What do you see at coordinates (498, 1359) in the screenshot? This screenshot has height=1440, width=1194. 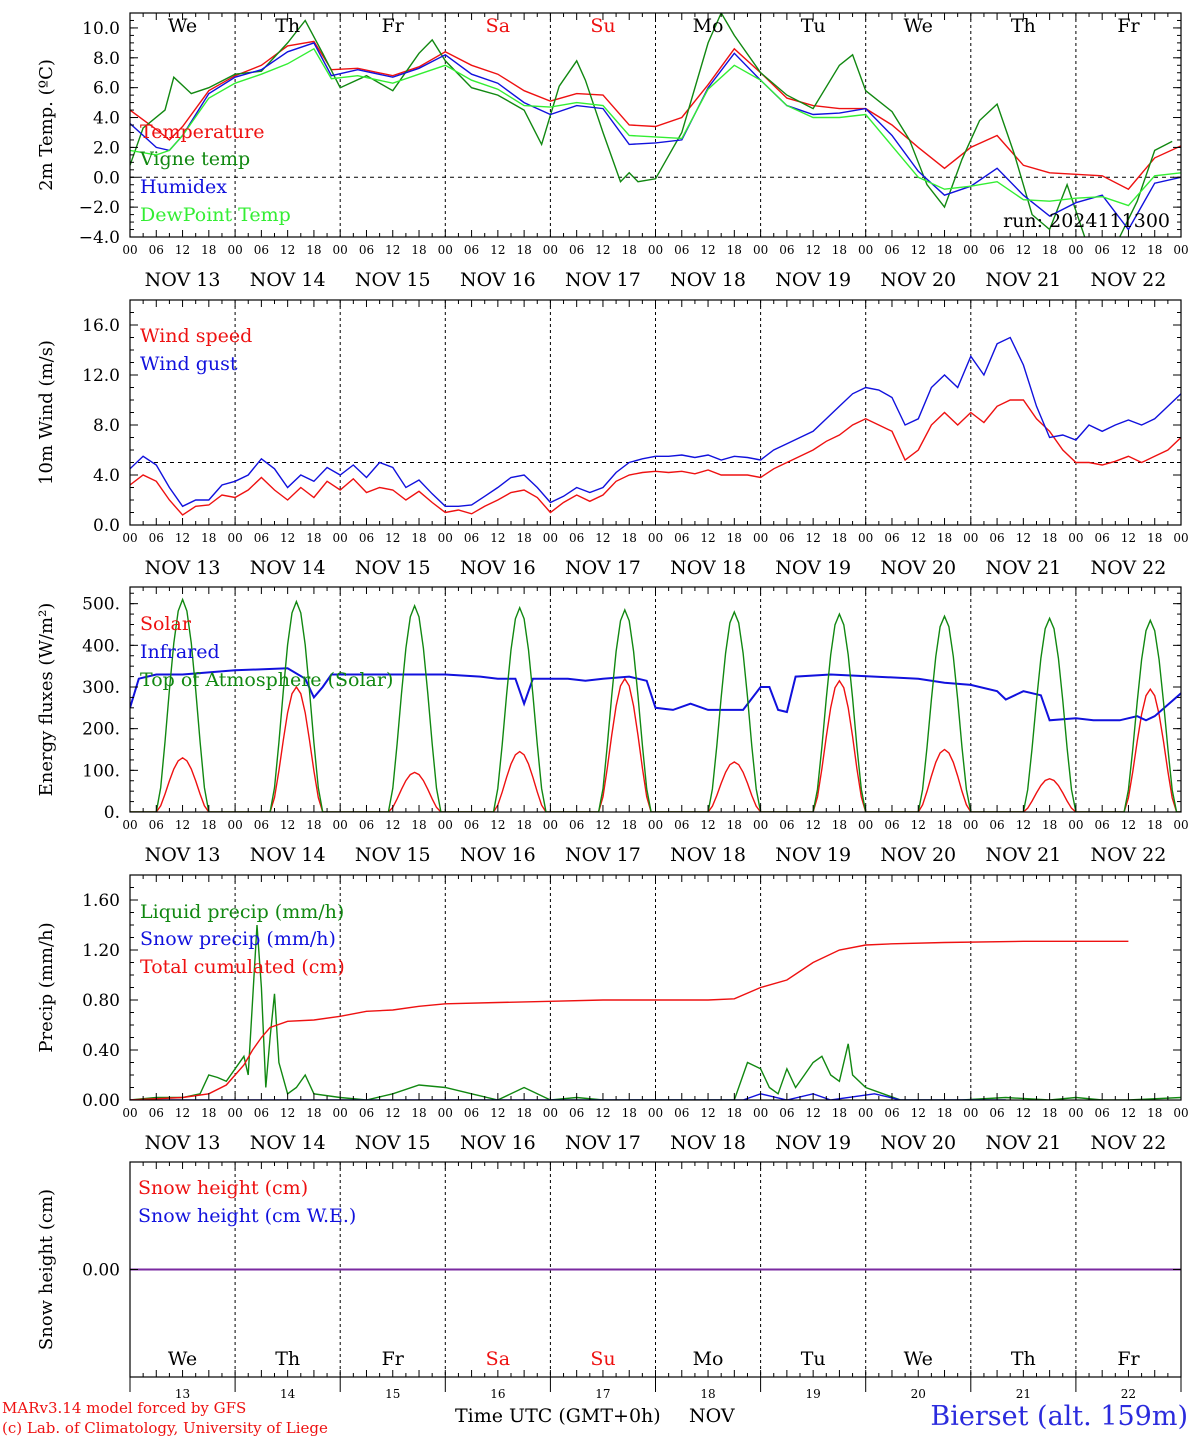 I see `weekday-label-bottom: Sa` at bounding box center [498, 1359].